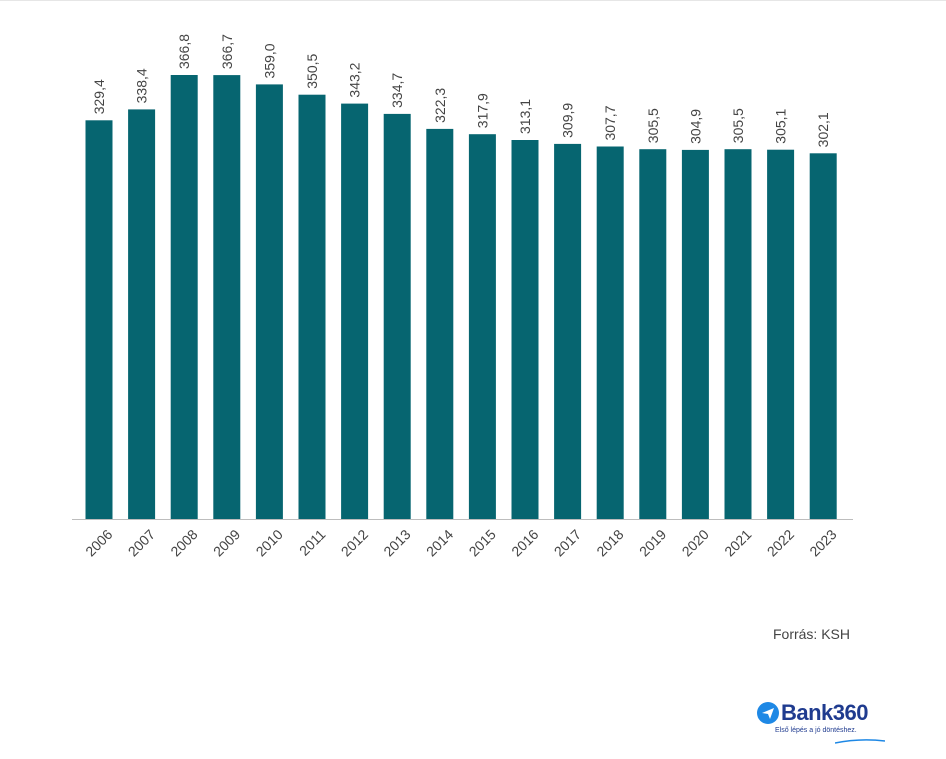 The image size is (946, 759). What do you see at coordinates (142, 85) in the screenshot?
I see `value-label: 338,4` at bounding box center [142, 85].